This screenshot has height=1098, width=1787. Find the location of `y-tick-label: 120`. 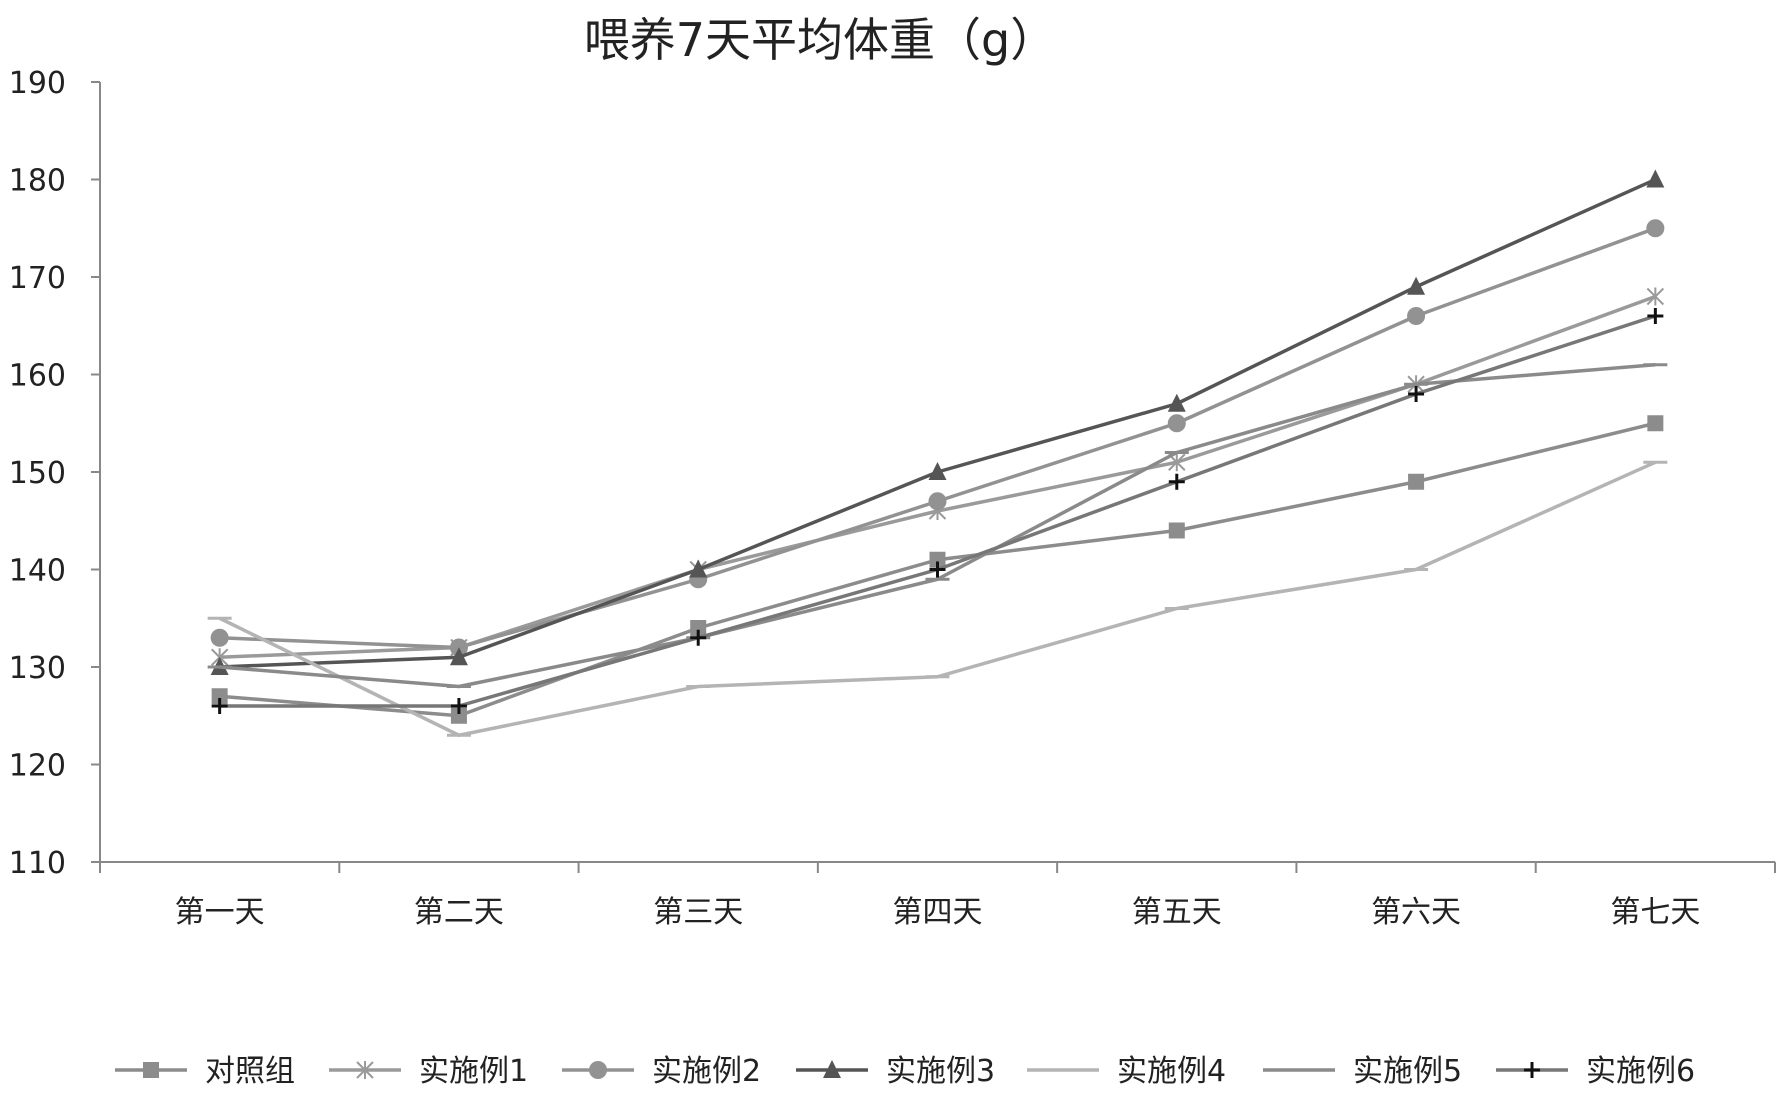

y-tick-label: 120 is located at coordinates (37, 766).